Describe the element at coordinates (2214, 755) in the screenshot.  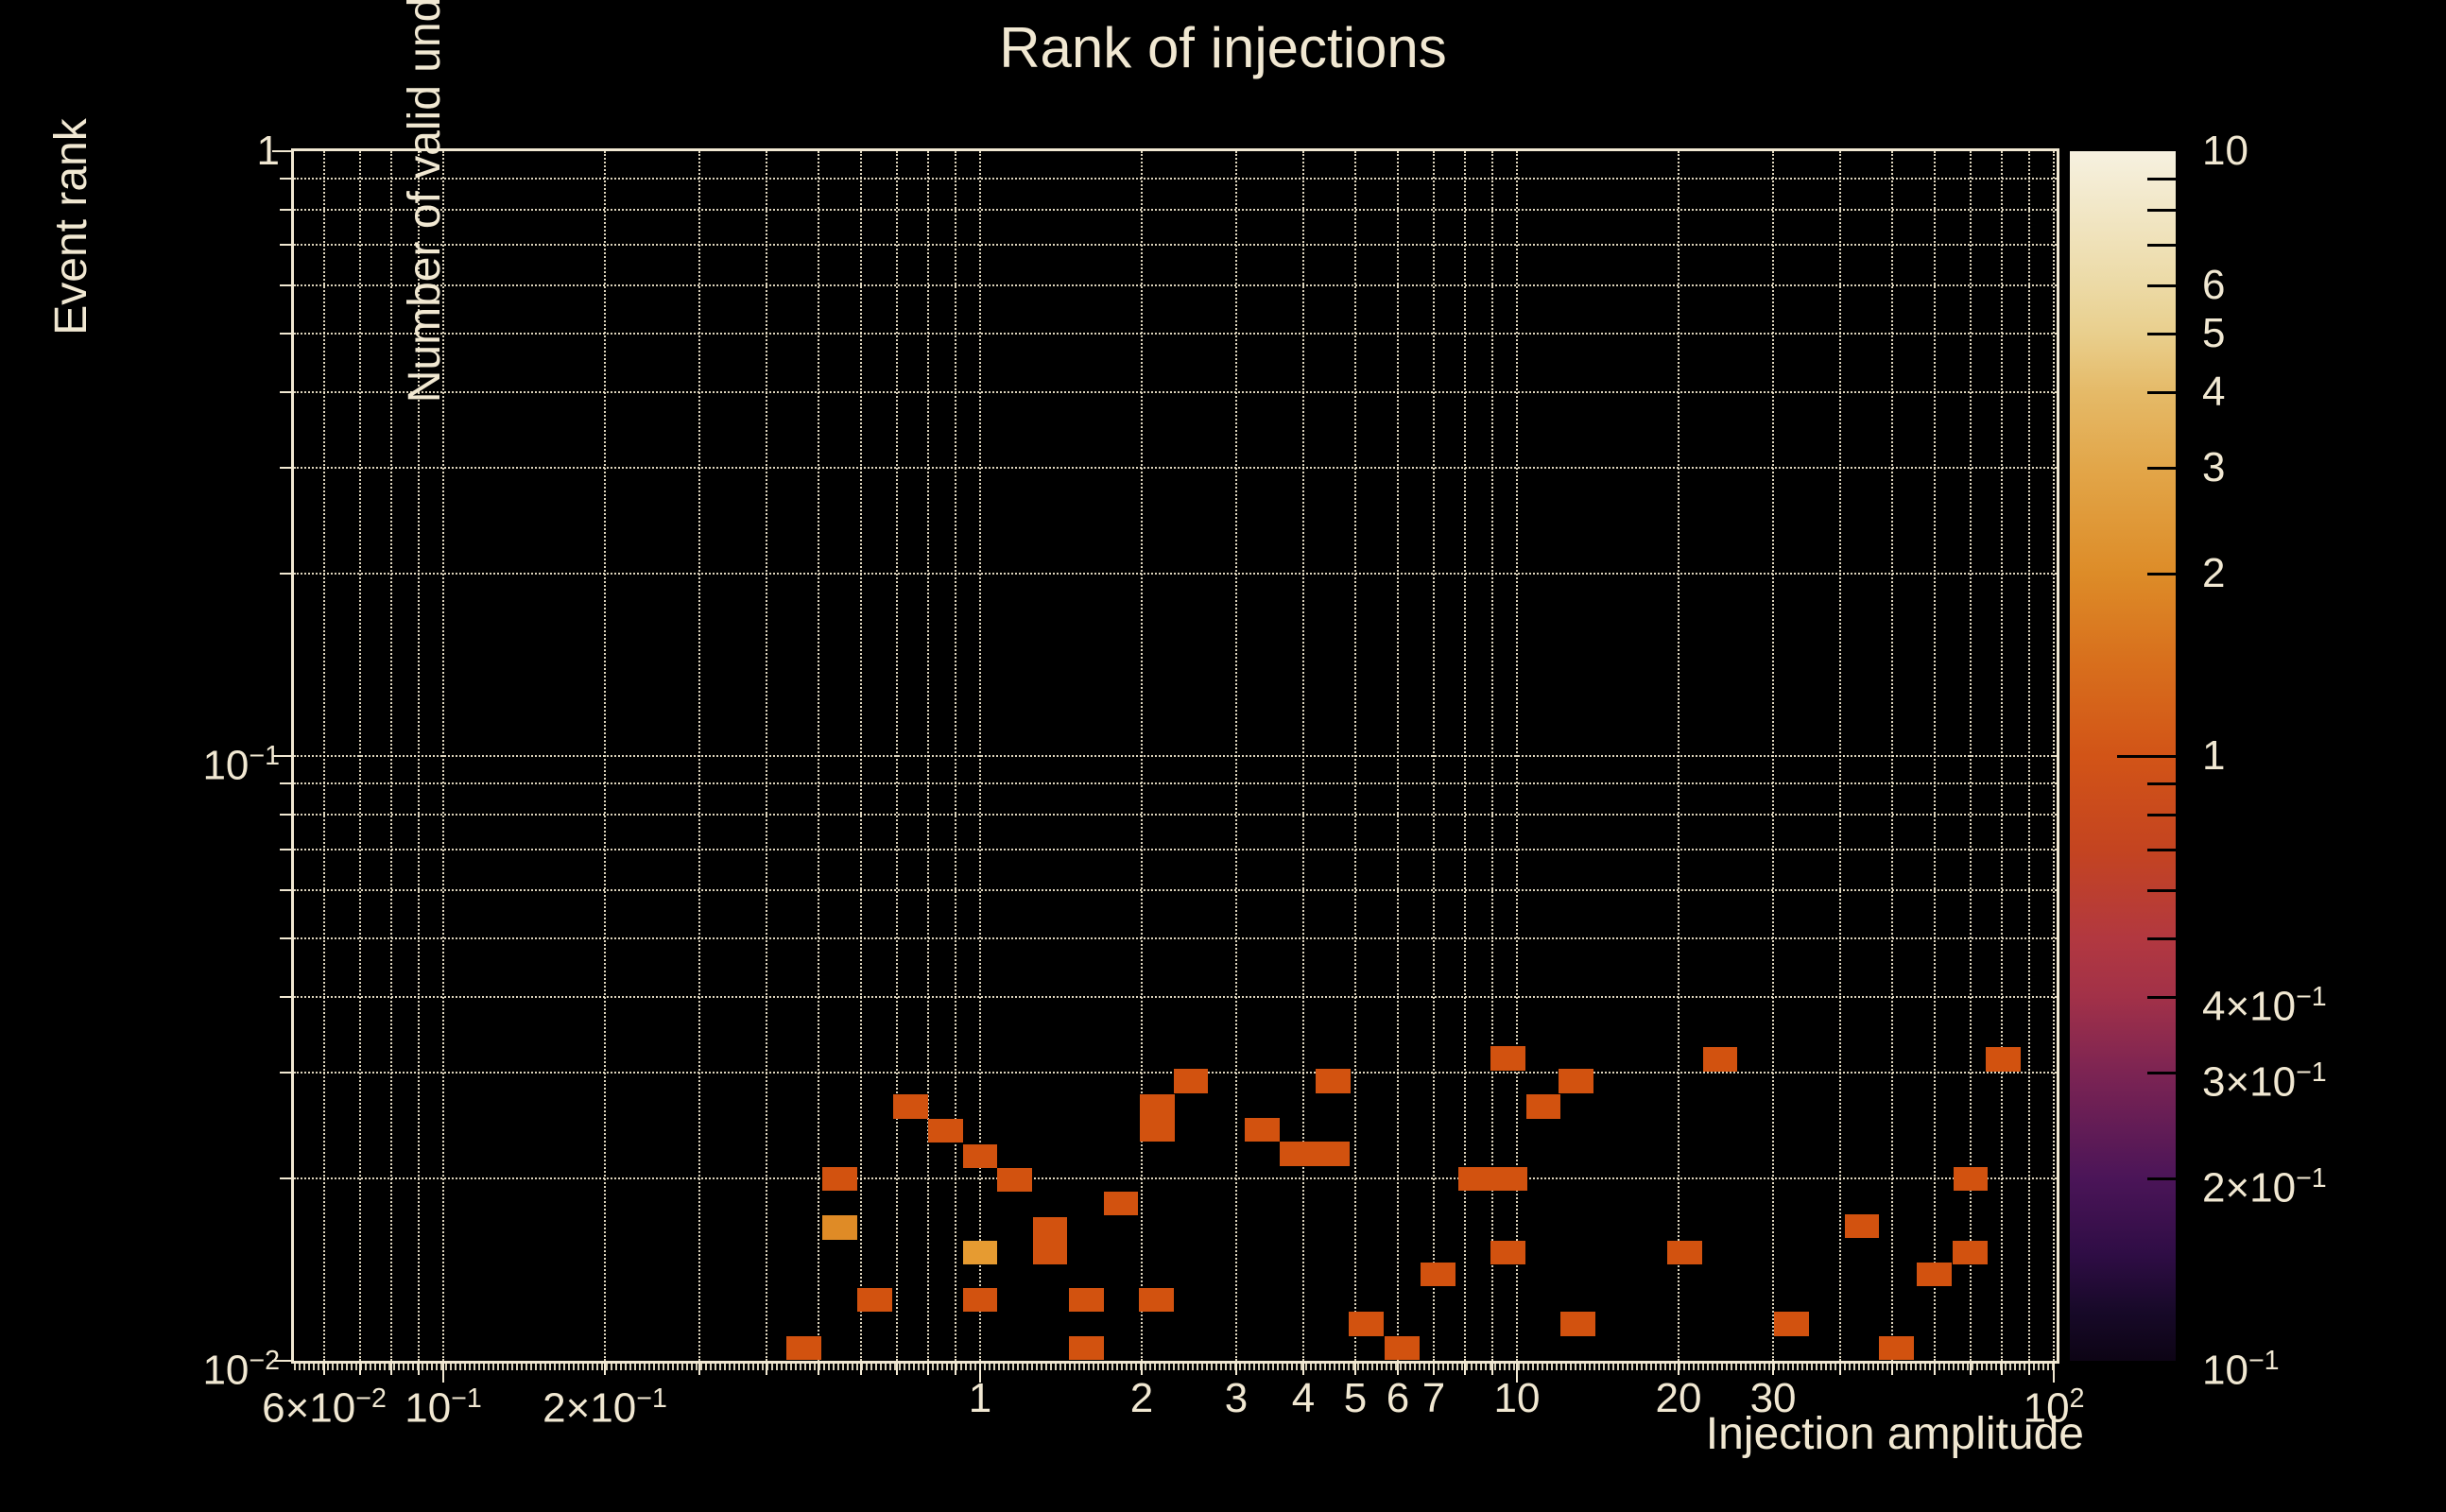
I see `colorbar-tick-label: 1` at that location.